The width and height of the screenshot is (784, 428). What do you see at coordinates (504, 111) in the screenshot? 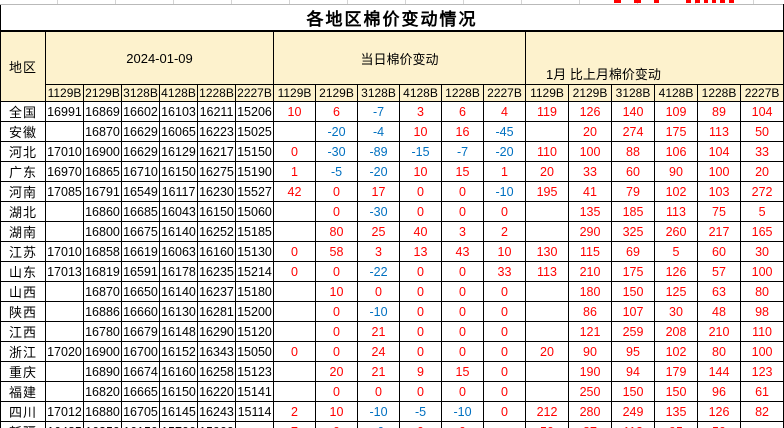
I see `daily-change-cell: 4` at bounding box center [504, 111].